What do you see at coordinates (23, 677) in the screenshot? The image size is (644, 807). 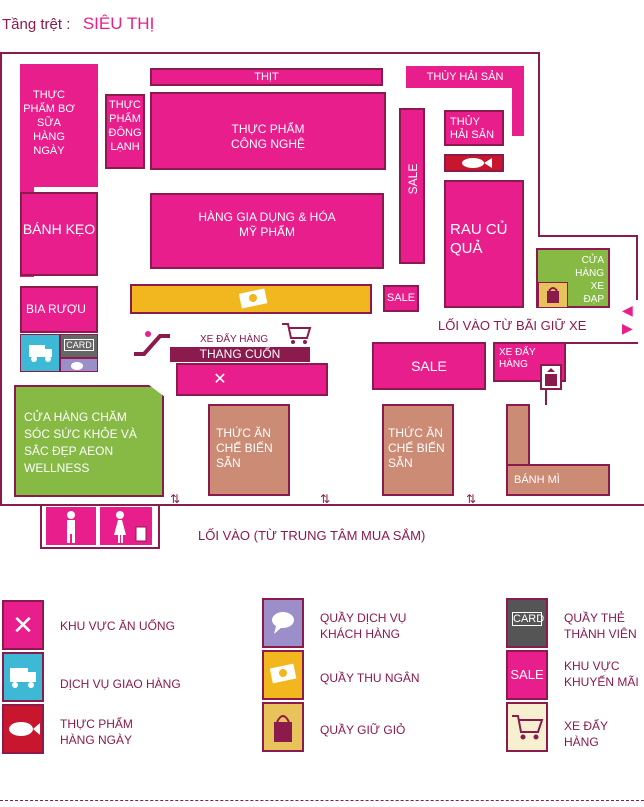 I see `legend-delivery-icon` at bounding box center [23, 677].